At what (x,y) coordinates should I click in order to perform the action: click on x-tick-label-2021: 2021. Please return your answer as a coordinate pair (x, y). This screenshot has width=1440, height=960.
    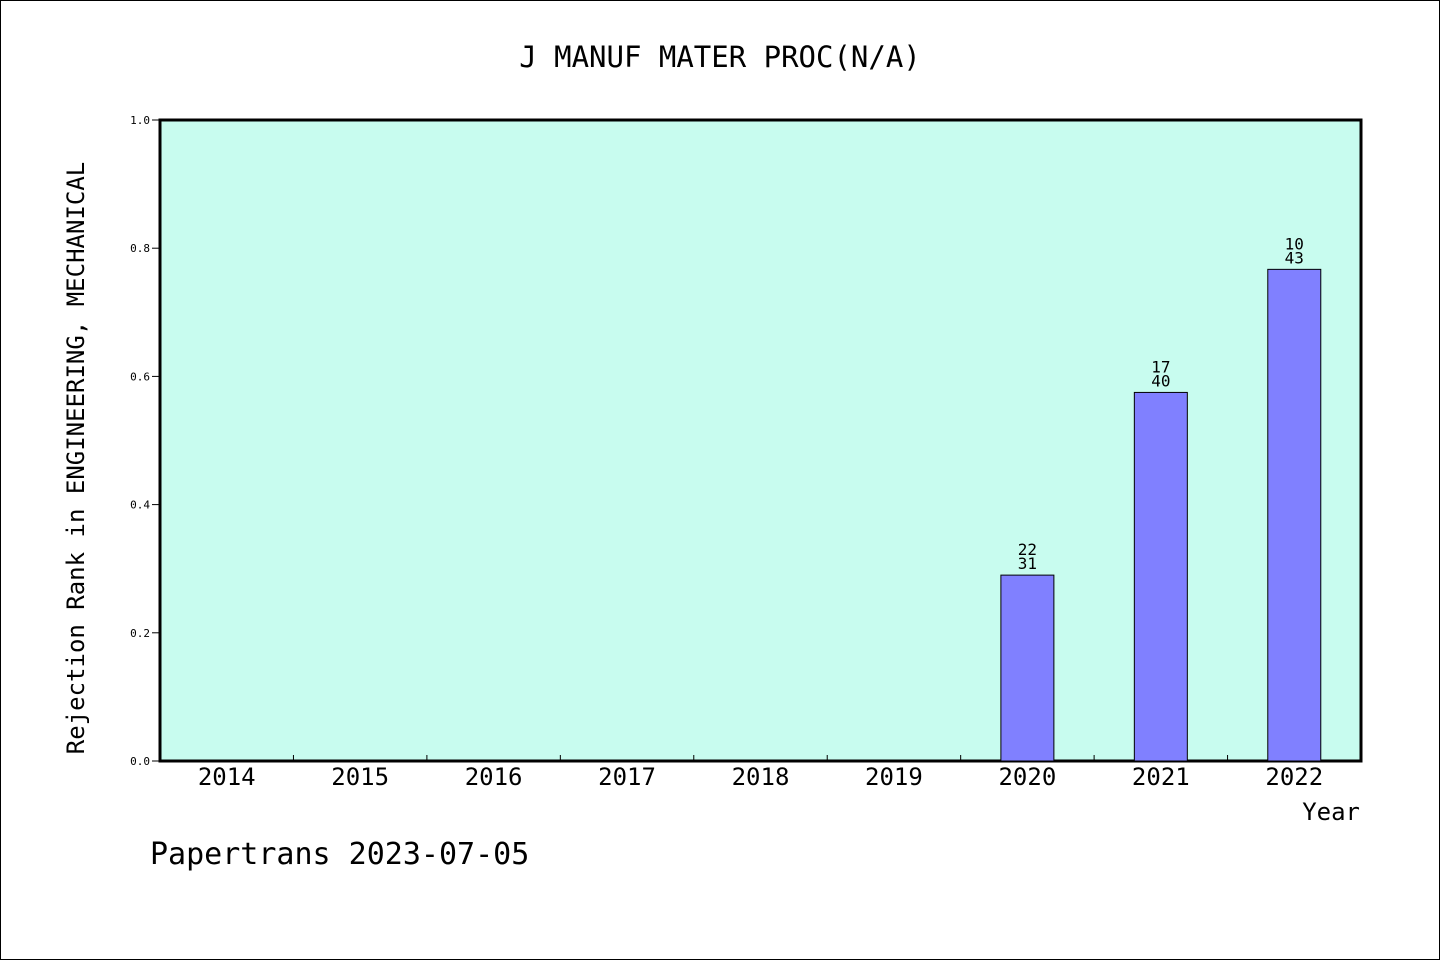
    Looking at the image, I should click on (1161, 777).